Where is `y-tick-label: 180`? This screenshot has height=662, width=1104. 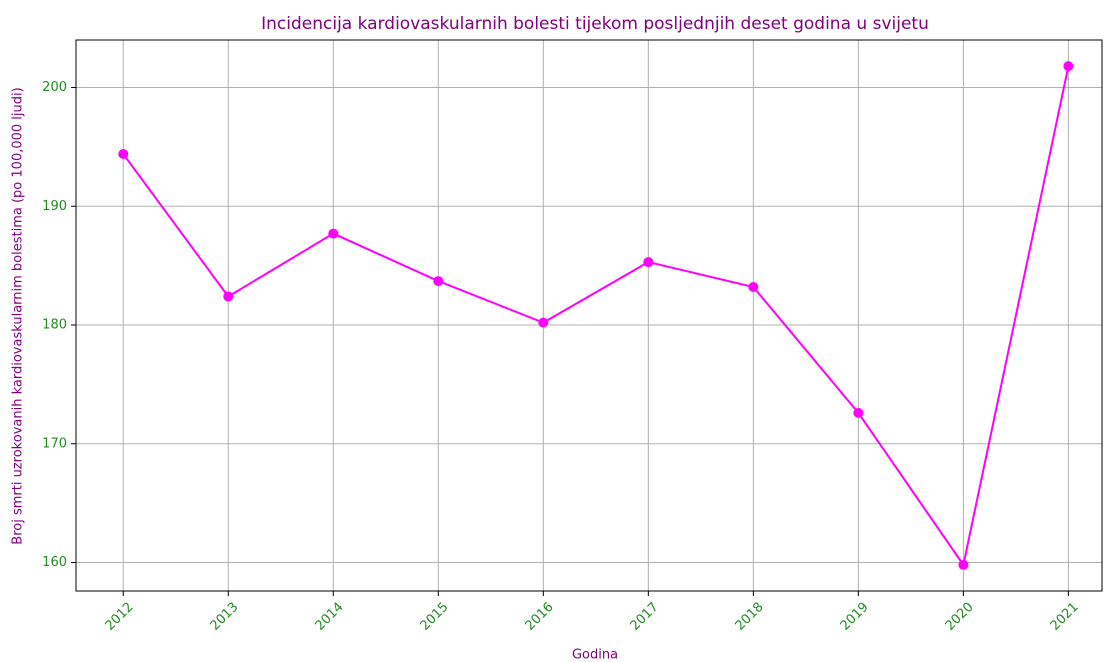
y-tick-label: 180 is located at coordinates (54, 325).